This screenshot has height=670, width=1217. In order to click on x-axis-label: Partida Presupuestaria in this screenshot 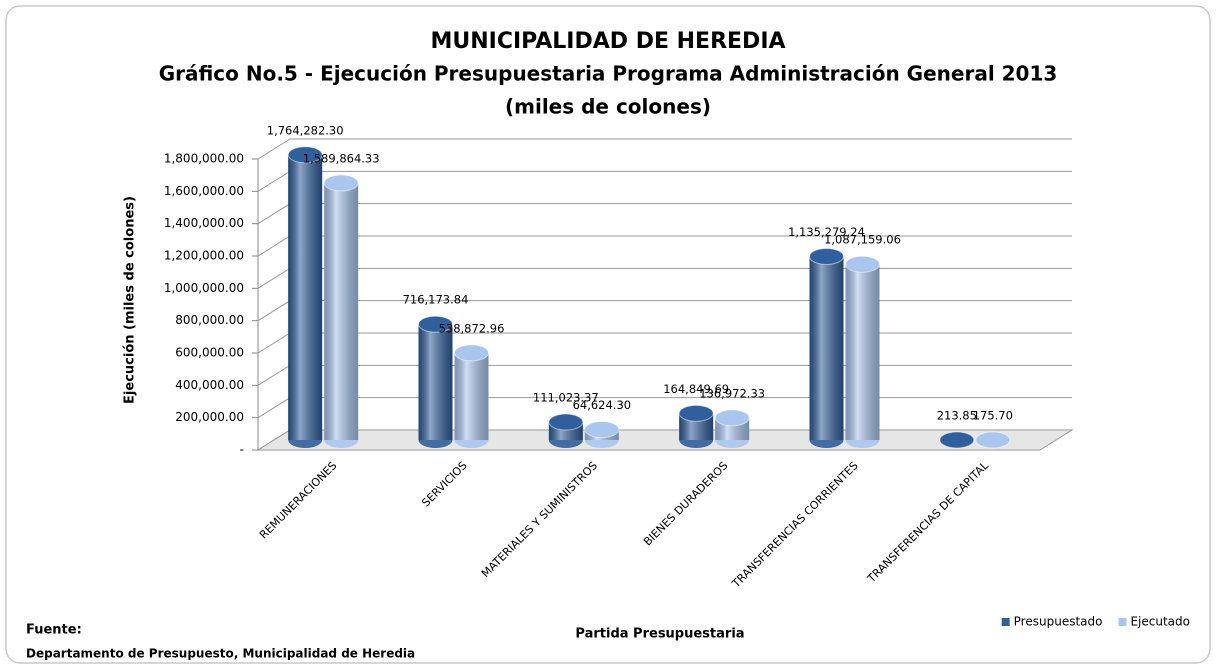, I will do `click(659, 634)`.